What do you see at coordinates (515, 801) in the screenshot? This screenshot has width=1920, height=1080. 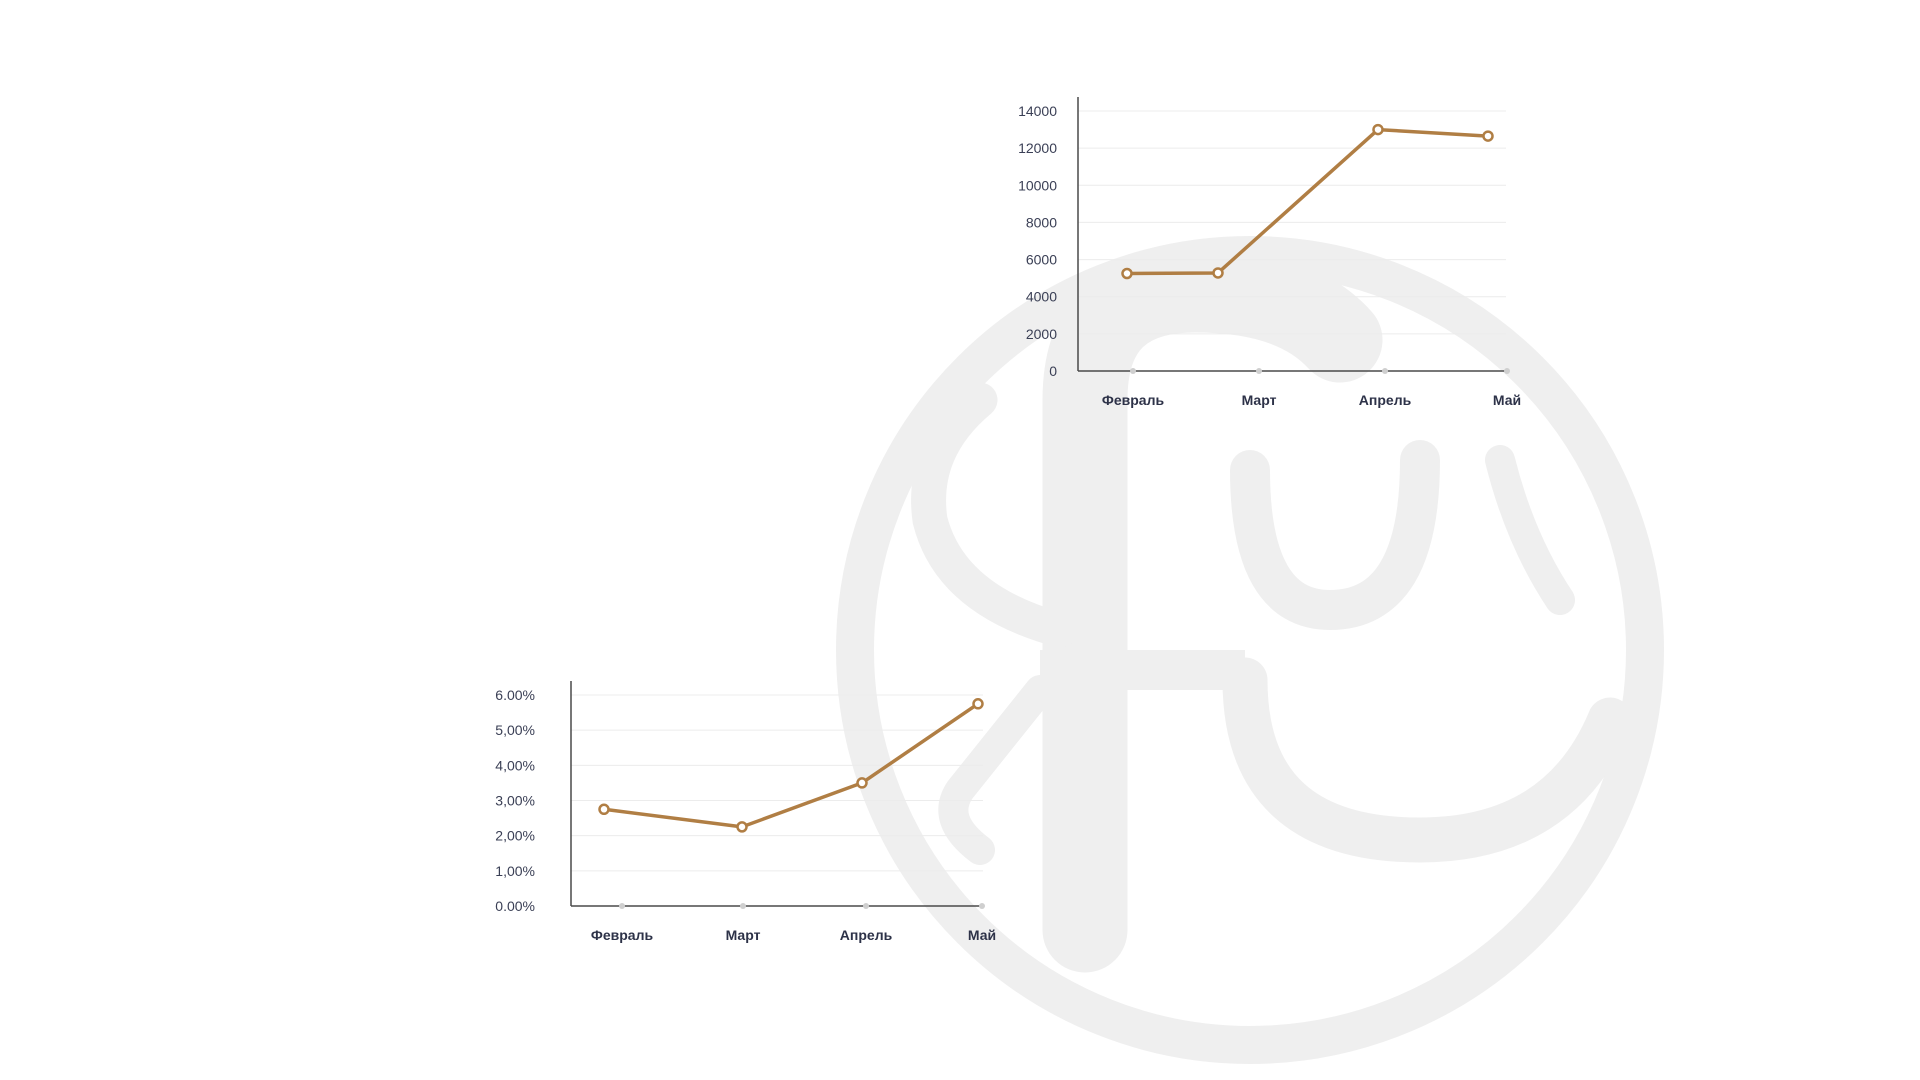 I see `y-tick-label: 3,00%` at bounding box center [515, 801].